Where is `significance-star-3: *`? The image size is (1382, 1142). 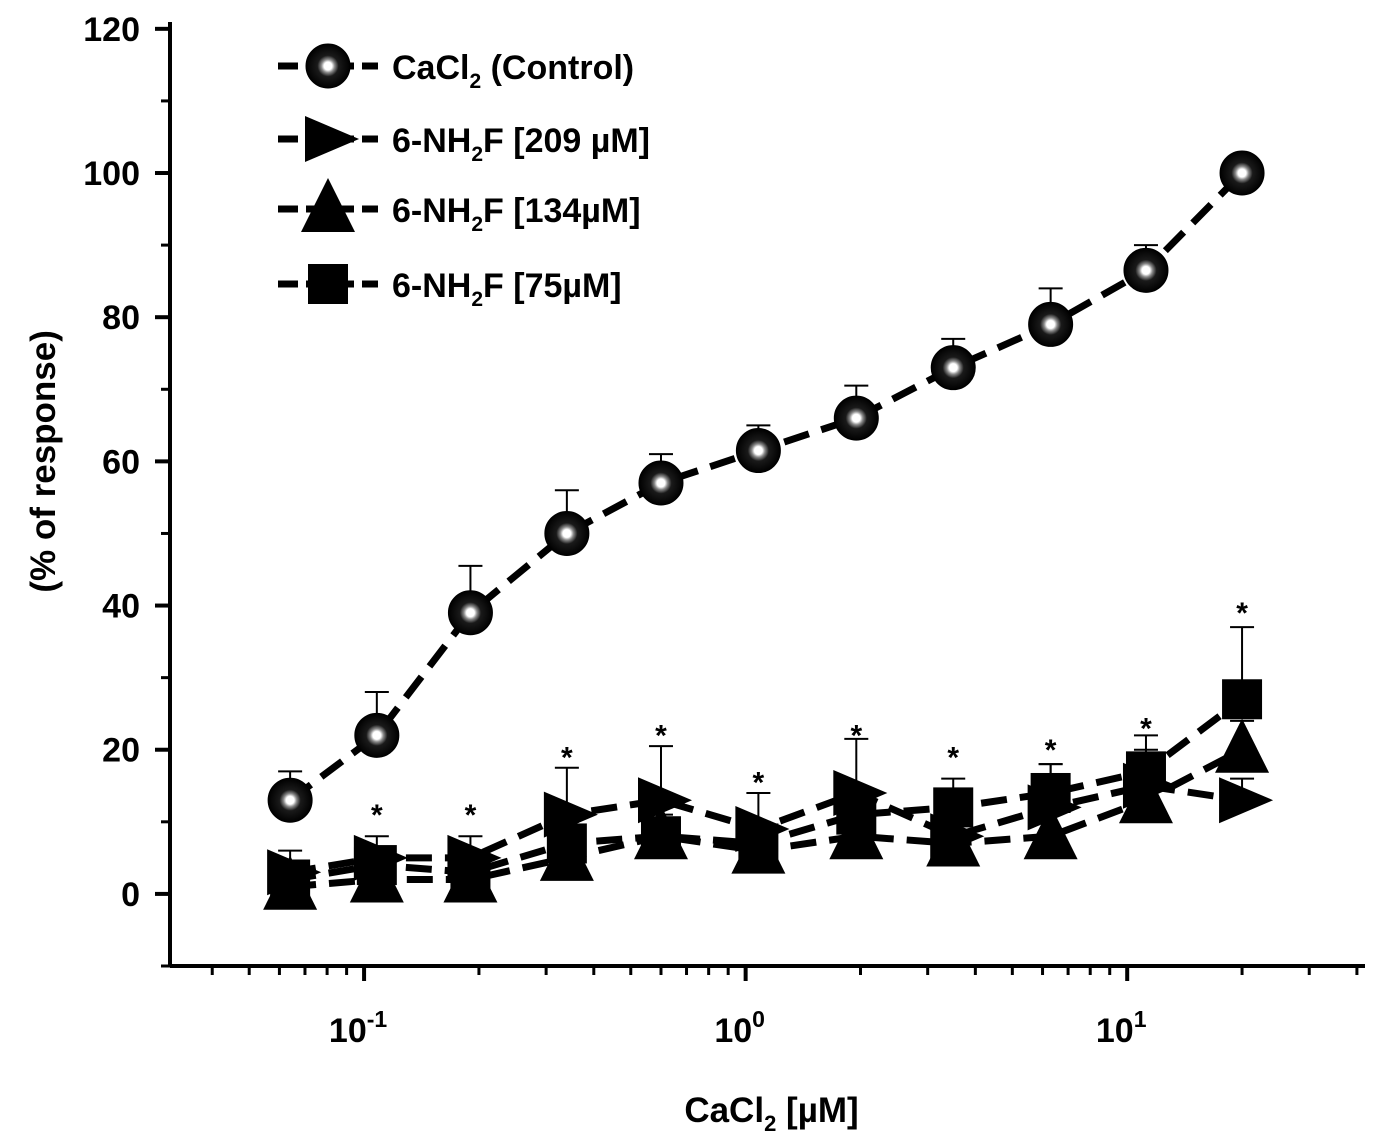
significance-star-3: * is located at coordinates (661, 736).